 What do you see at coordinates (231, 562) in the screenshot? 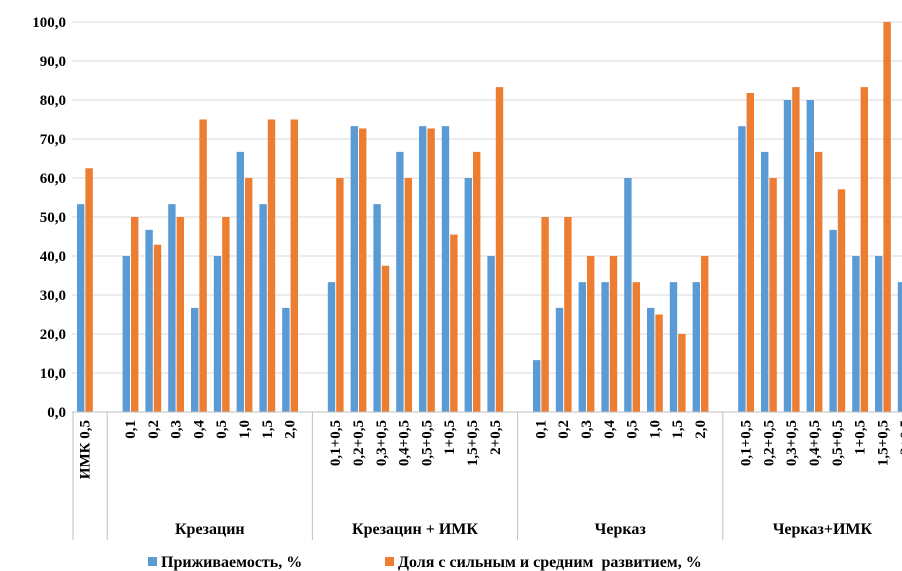
I see `legend-label: Приживаемость, %` at bounding box center [231, 562].